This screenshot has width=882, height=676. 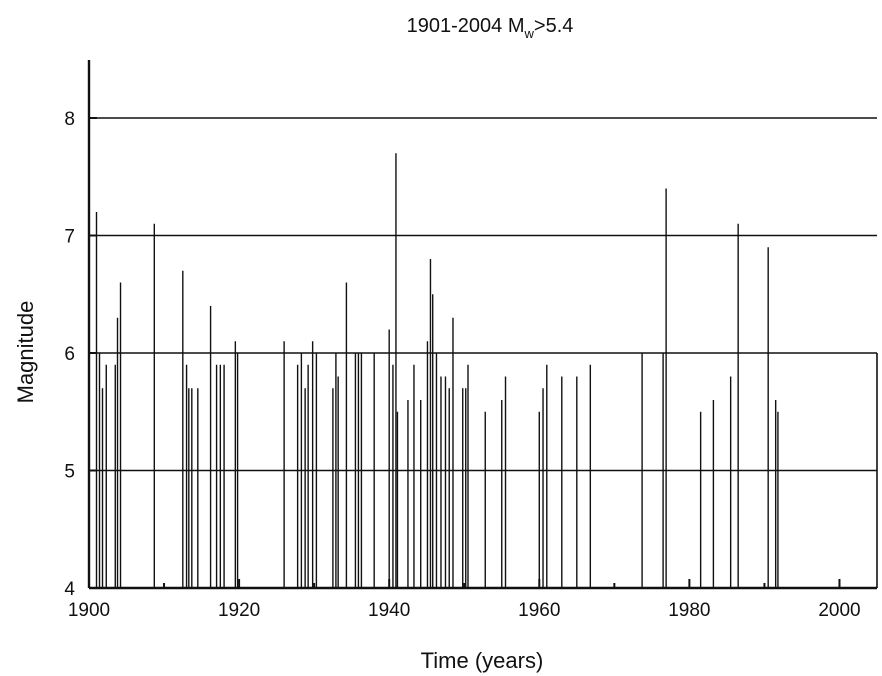 What do you see at coordinates (389, 610) in the screenshot?
I see `x-tick-label: 1940` at bounding box center [389, 610].